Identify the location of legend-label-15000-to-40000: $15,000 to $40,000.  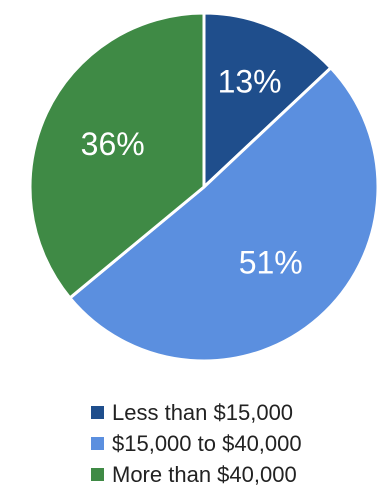
(207, 443).